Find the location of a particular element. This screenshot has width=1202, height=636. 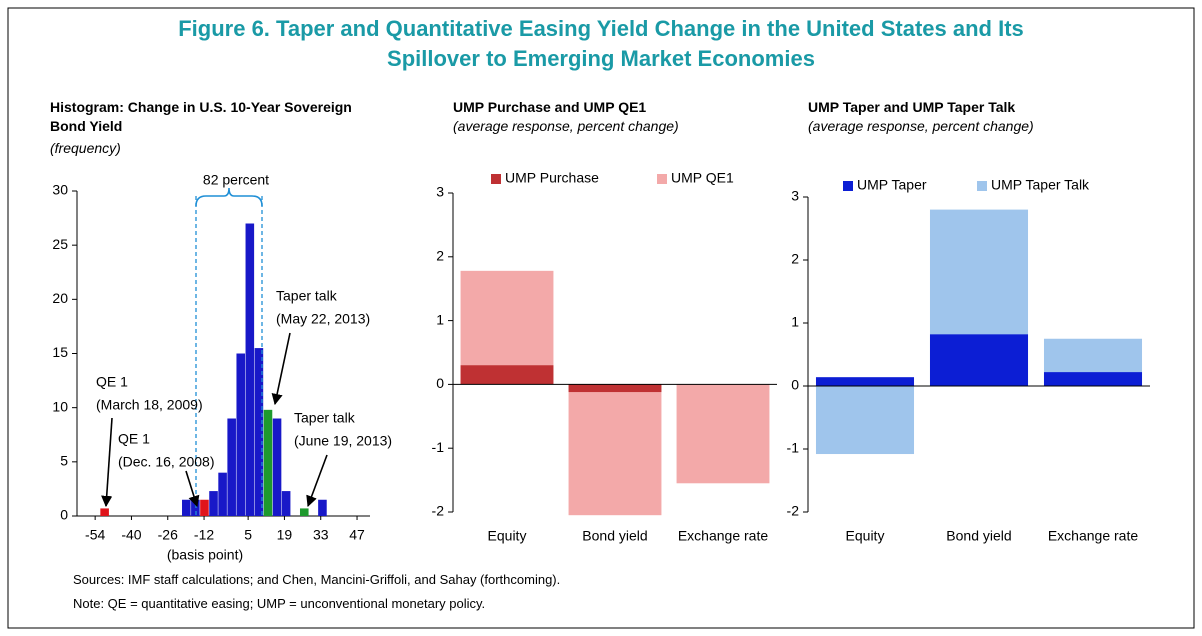

y-tick-label: 5 is located at coordinates (64, 461).